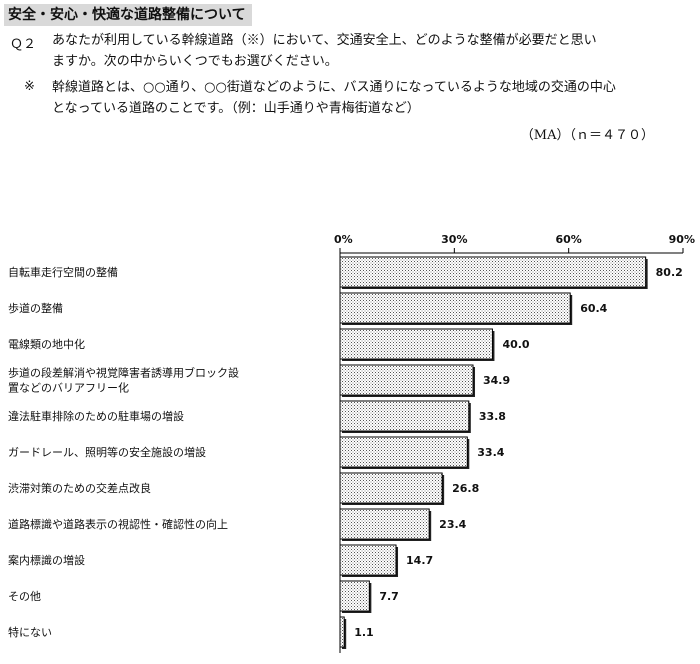 The image size is (700, 664). I want to click on bar-value-label: 14.7, so click(419, 560).